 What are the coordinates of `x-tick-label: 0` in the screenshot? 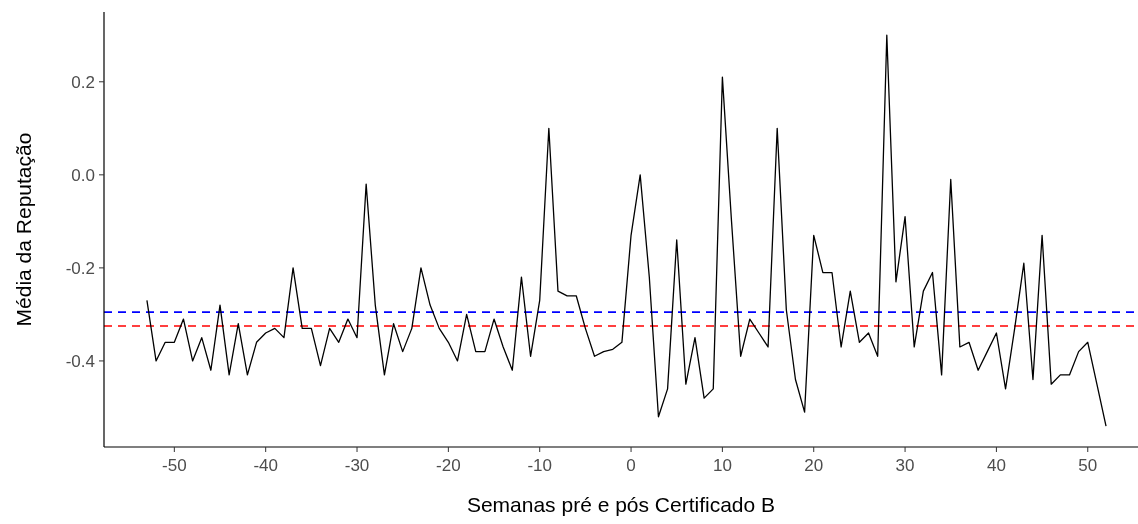 It's located at (631, 465).